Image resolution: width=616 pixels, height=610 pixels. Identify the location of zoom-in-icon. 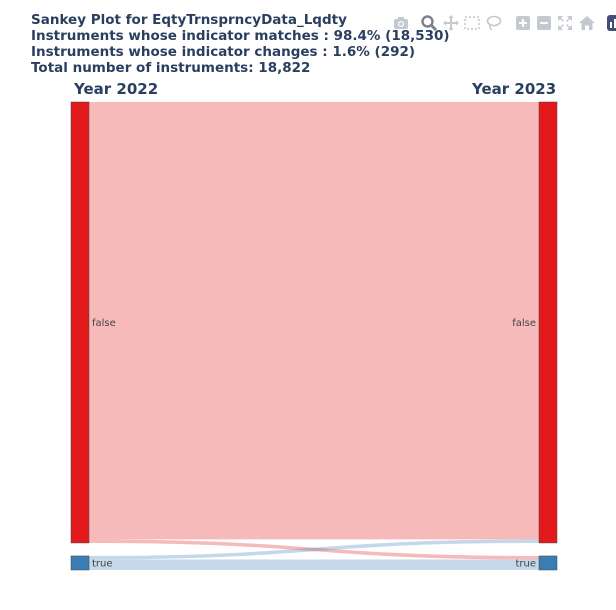
(523, 23).